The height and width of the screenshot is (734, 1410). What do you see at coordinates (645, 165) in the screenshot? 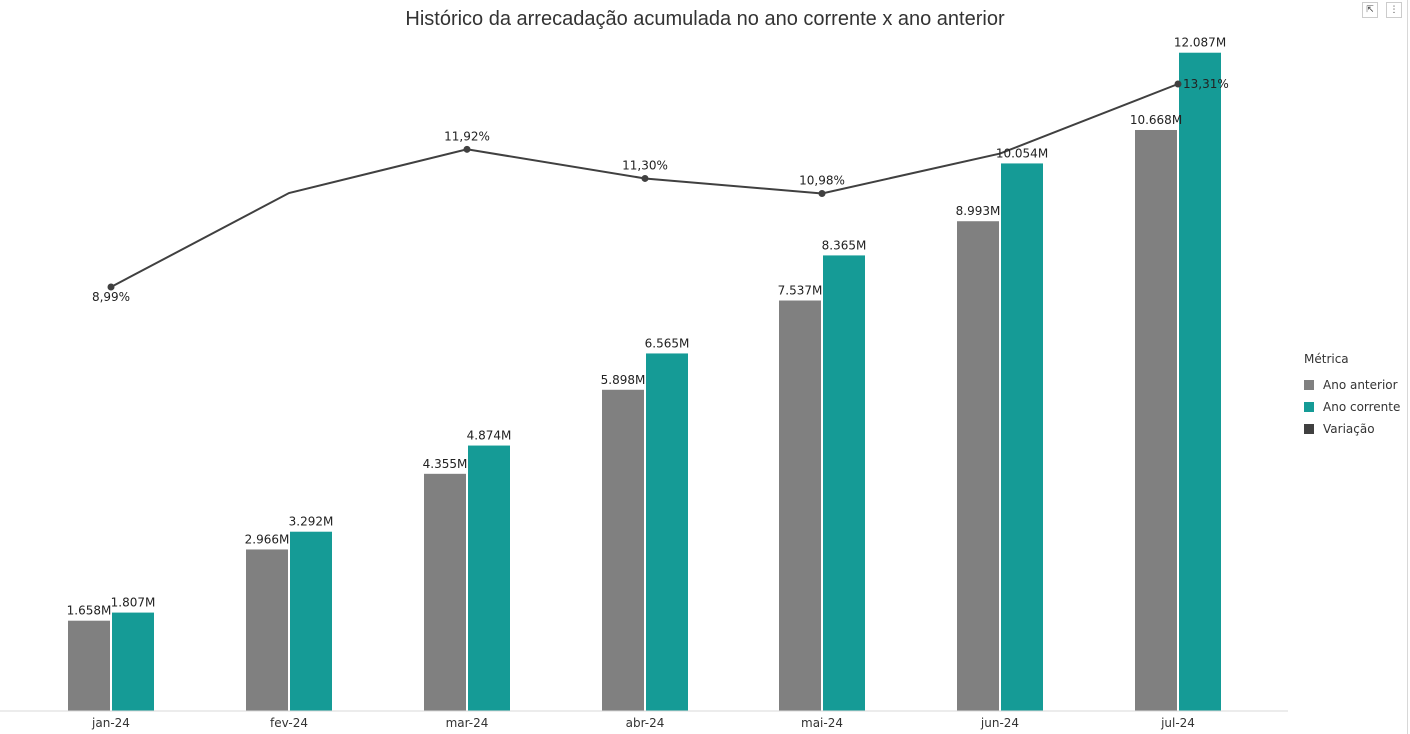
I see `variation-label-abr-24: 11,30%` at bounding box center [645, 165].